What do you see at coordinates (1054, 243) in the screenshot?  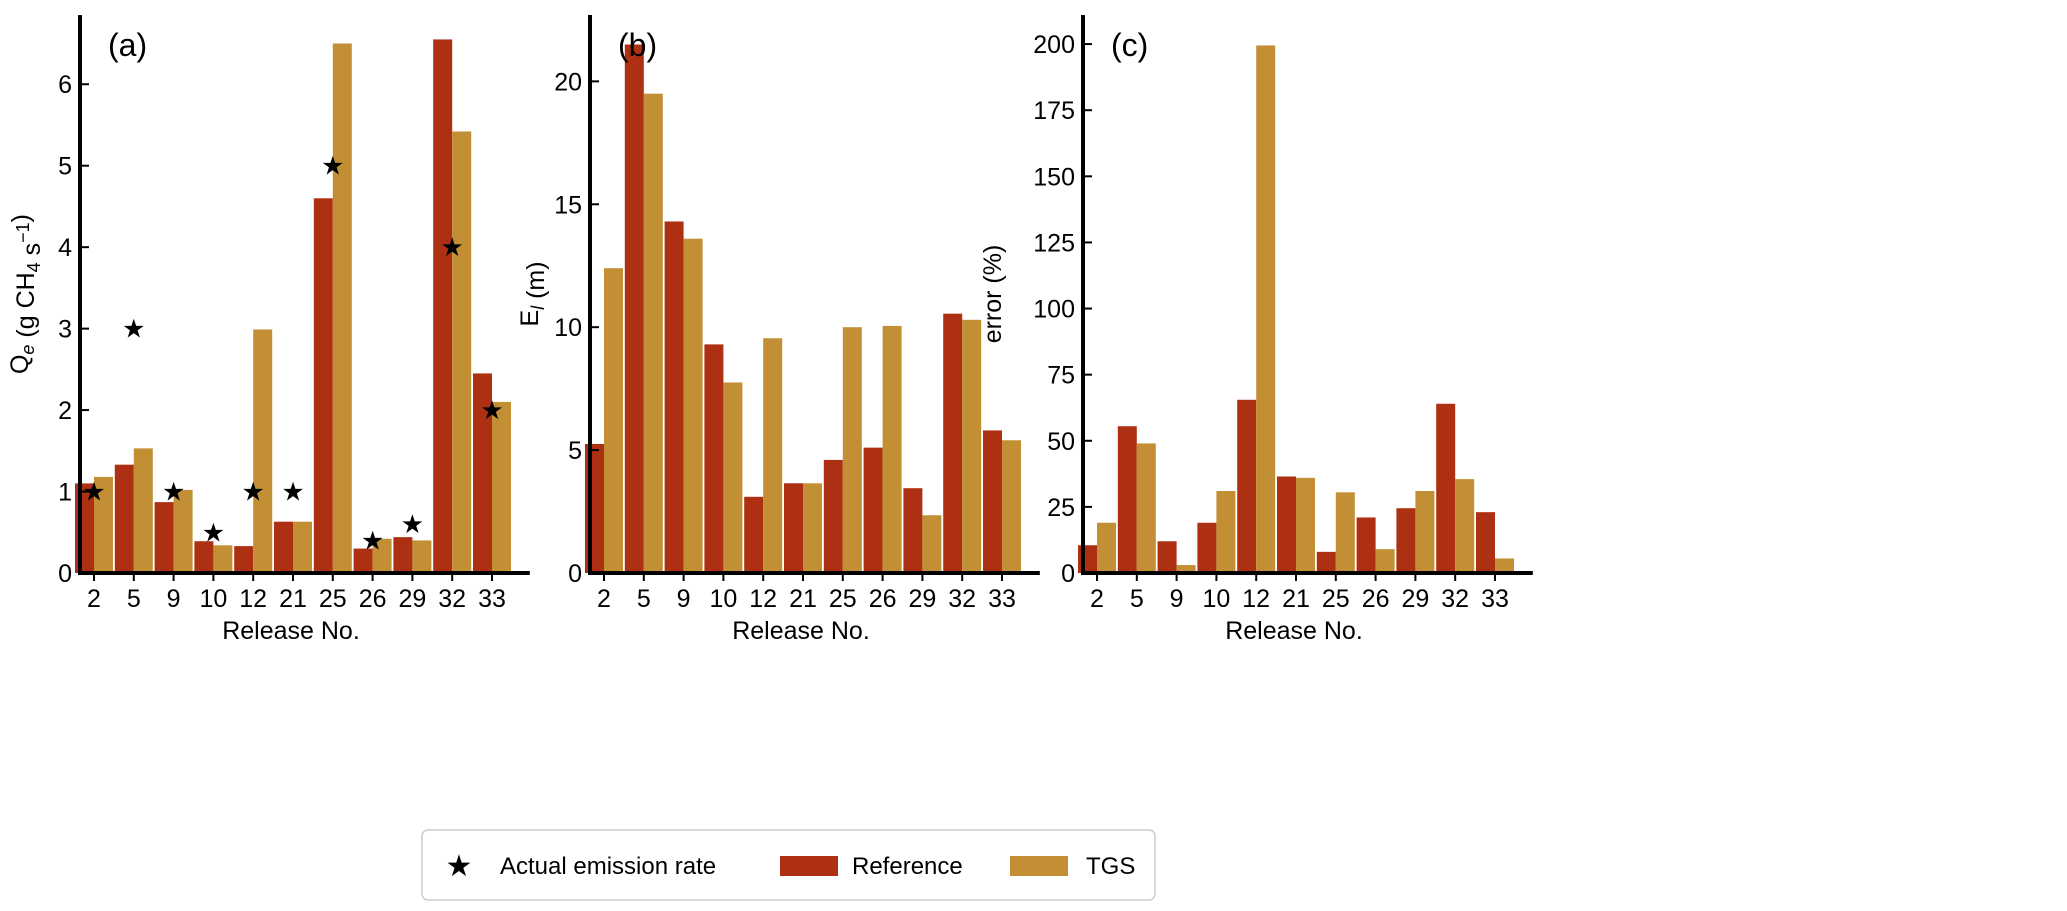 I see `y-tick-label: 125` at bounding box center [1054, 243].